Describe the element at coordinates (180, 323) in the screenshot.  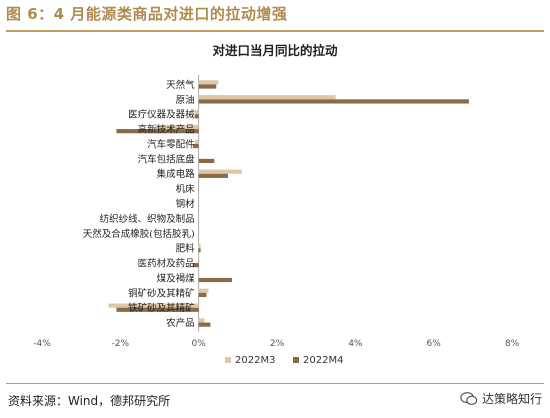
I see `category-label: 农产品` at that location.